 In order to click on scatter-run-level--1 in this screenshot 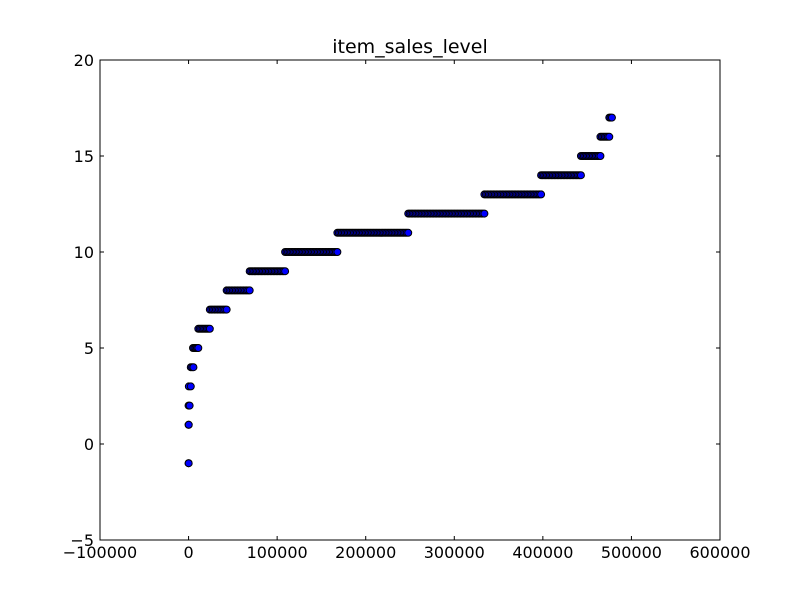, I will do `click(188, 463)`.